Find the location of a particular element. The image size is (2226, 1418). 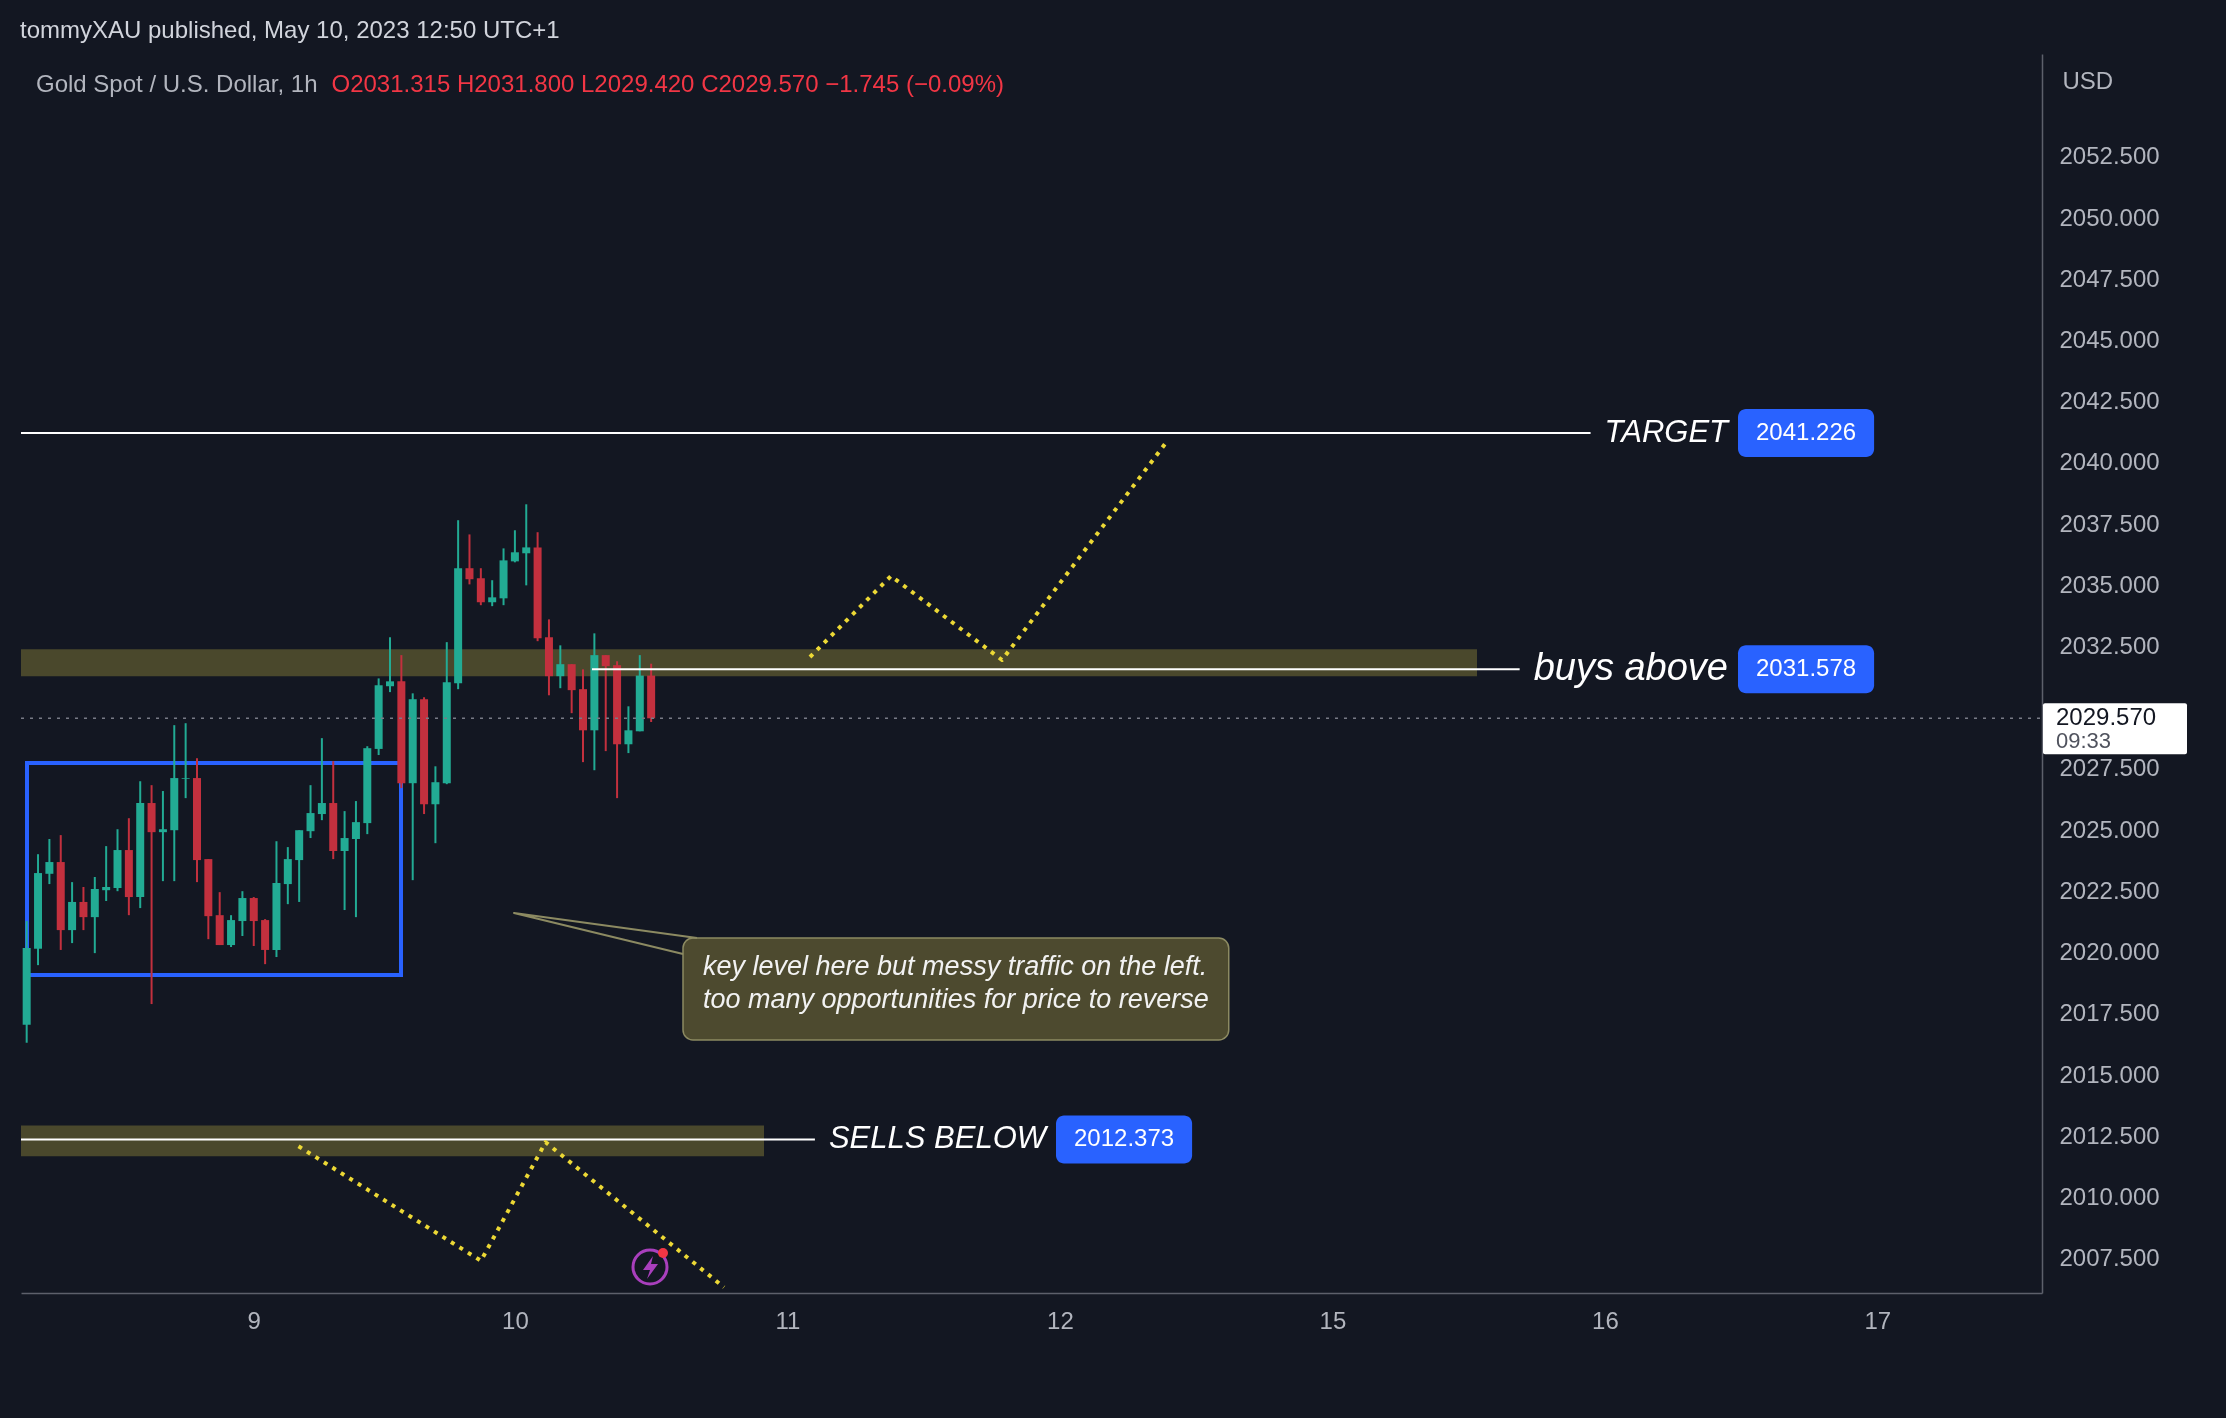

y-tick-label: 2047.500 is located at coordinates (2109, 278).